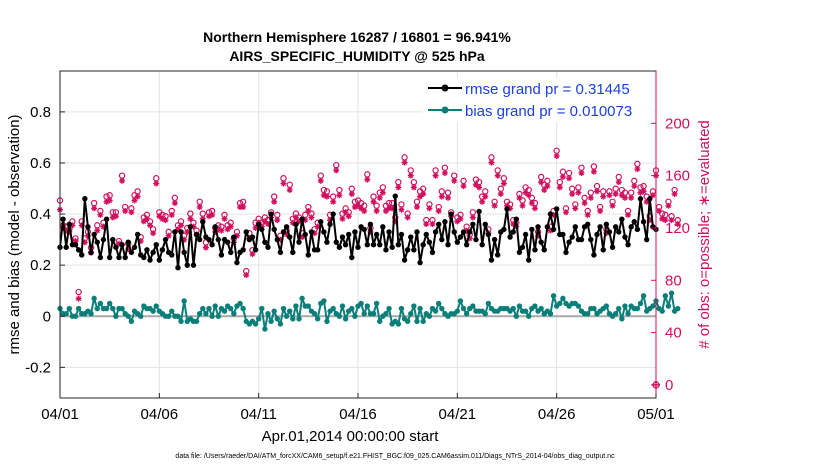 The width and height of the screenshot is (830, 470). What do you see at coordinates (47, 316) in the screenshot?
I see `y-tick-label: 0` at bounding box center [47, 316].